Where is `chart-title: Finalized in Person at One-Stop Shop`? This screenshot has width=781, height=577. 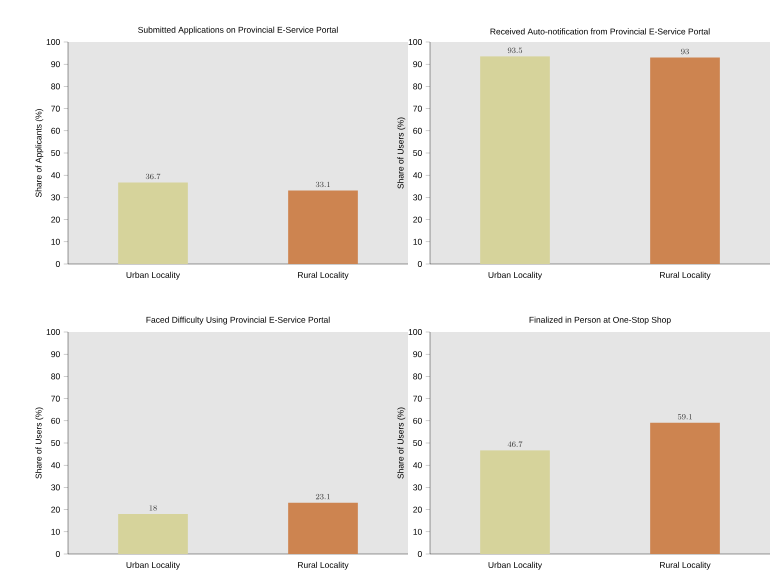
chart-title: Finalized in Person at One-Stop Shop is located at coordinates (600, 320).